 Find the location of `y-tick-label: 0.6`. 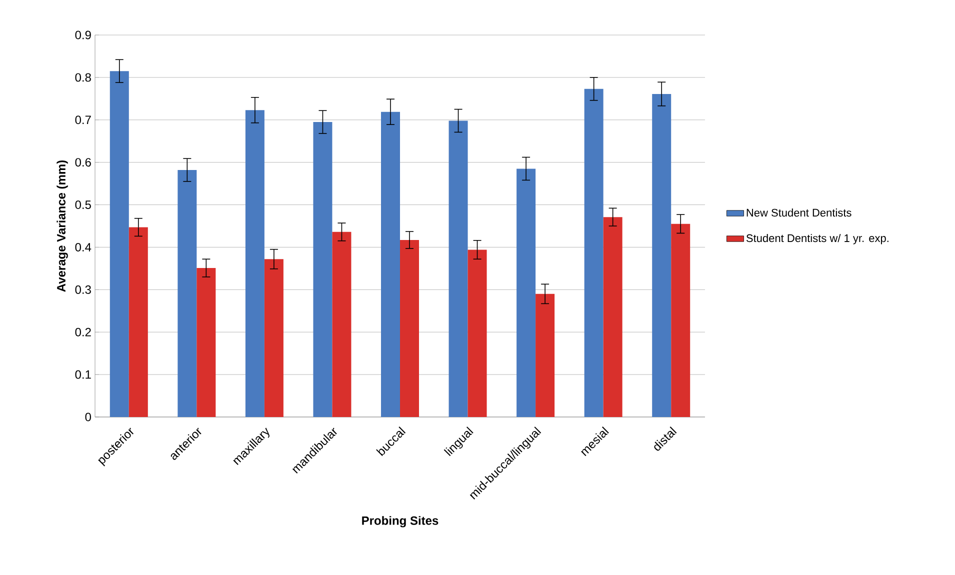

y-tick-label: 0.6 is located at coordinates (83, 162).